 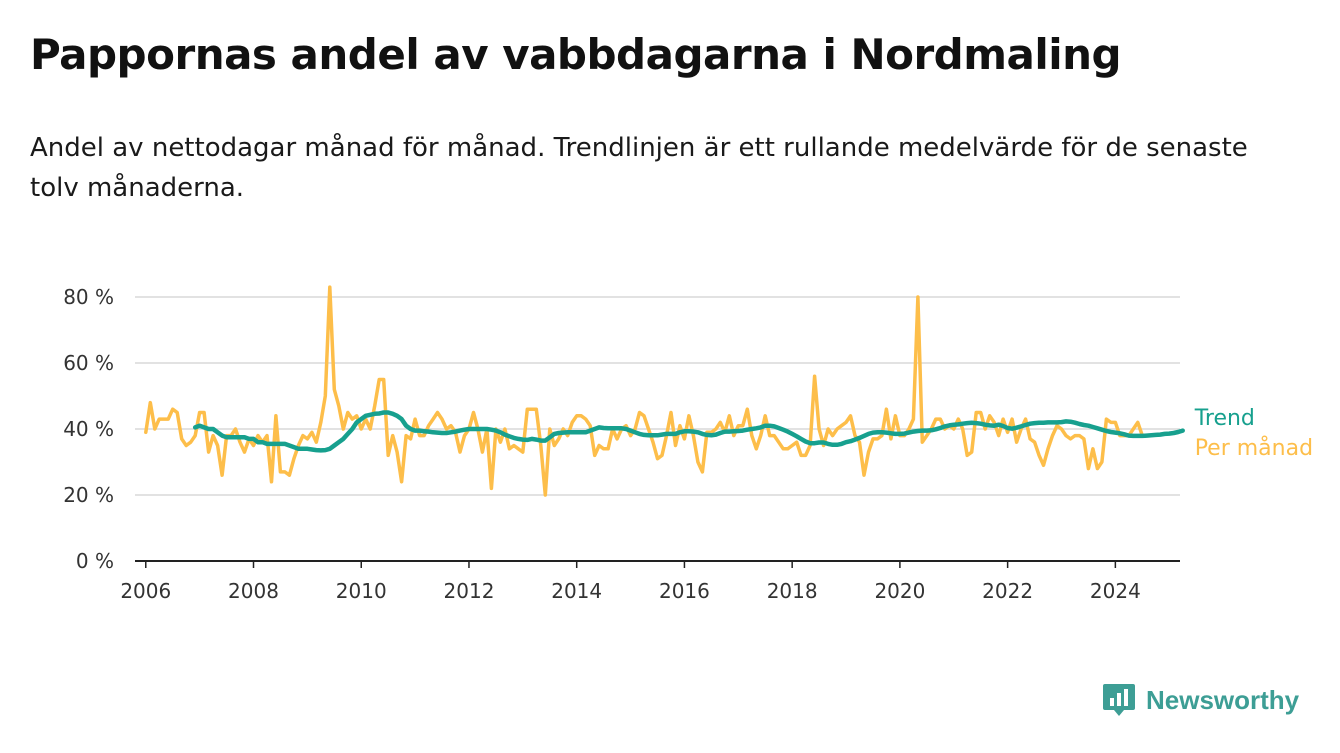 I want to click on y-tick-label: 40 %, so click(x=88, y=429).